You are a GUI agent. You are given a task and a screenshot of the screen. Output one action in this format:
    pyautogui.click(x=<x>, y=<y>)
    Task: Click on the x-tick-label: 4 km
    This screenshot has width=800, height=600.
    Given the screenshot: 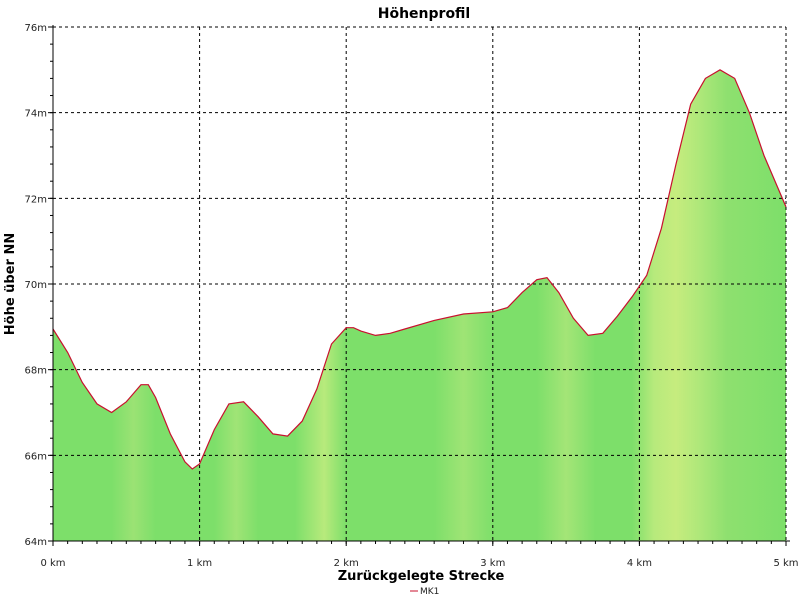 What is the action you would take?
    pyautogui.click(x=639, y=563)
    